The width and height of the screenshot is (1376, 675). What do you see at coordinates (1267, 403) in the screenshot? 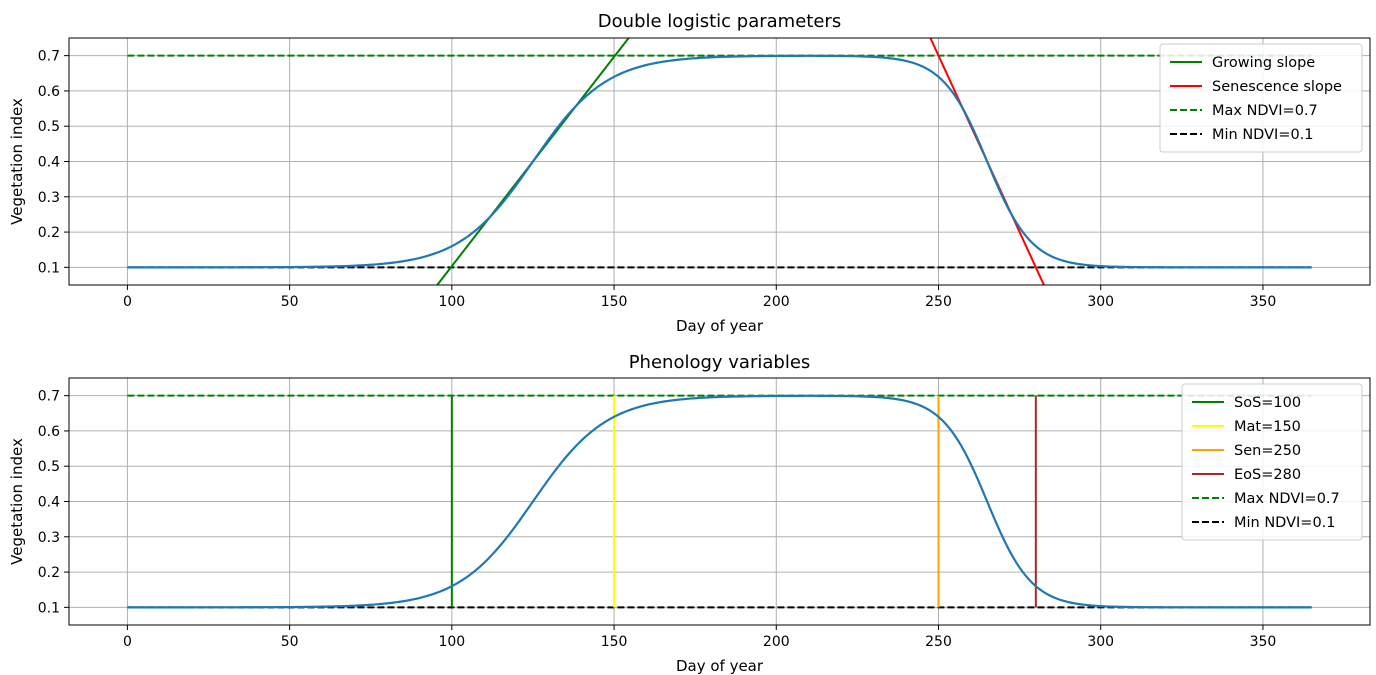
I see `legend-entry-label: SoS=100` at bounding box center [1267, 403].